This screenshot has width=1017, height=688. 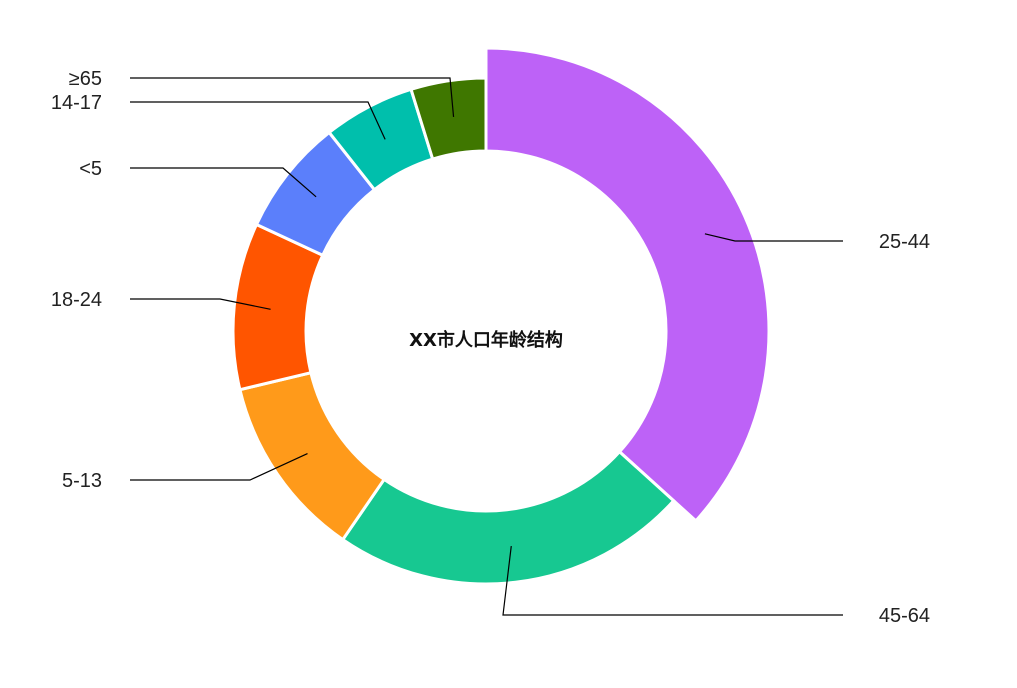 I want to click on slice-label-5-13: 5-13, so click(x=82, y=481).